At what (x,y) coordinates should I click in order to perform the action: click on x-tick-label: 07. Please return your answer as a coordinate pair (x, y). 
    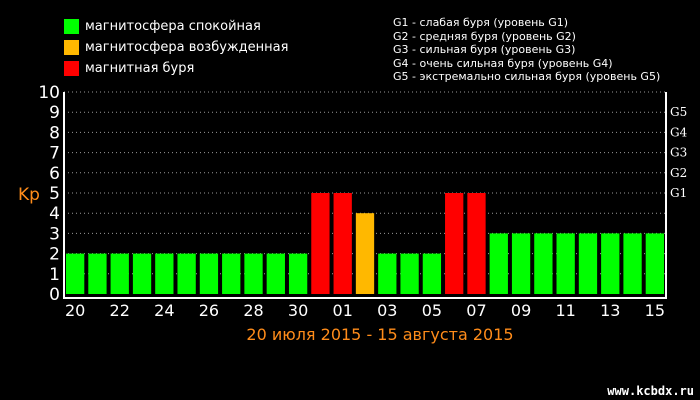
    Looking at the image, I should click on (476, 310).